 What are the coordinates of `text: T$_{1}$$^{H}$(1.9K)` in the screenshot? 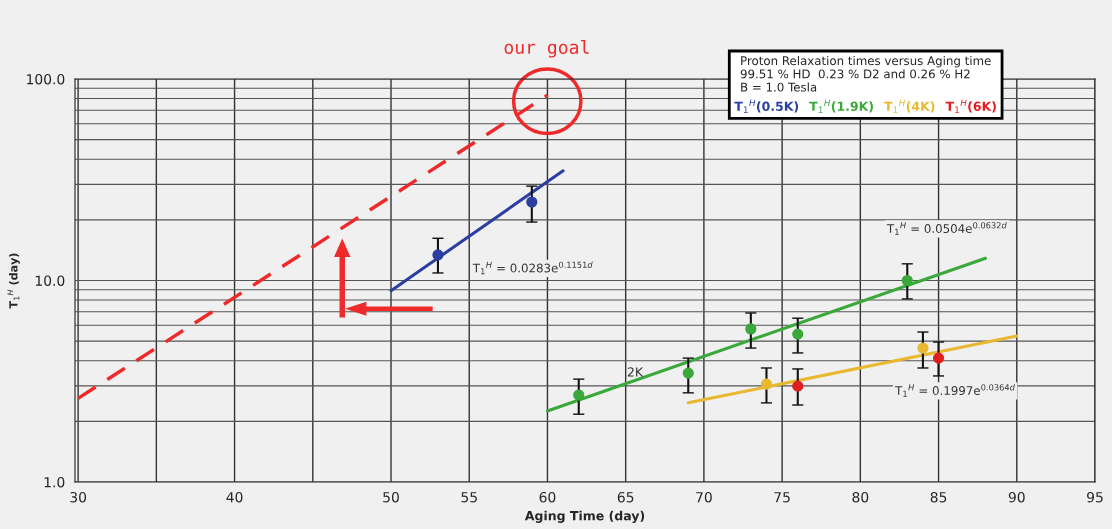 It's located at (841, 106).